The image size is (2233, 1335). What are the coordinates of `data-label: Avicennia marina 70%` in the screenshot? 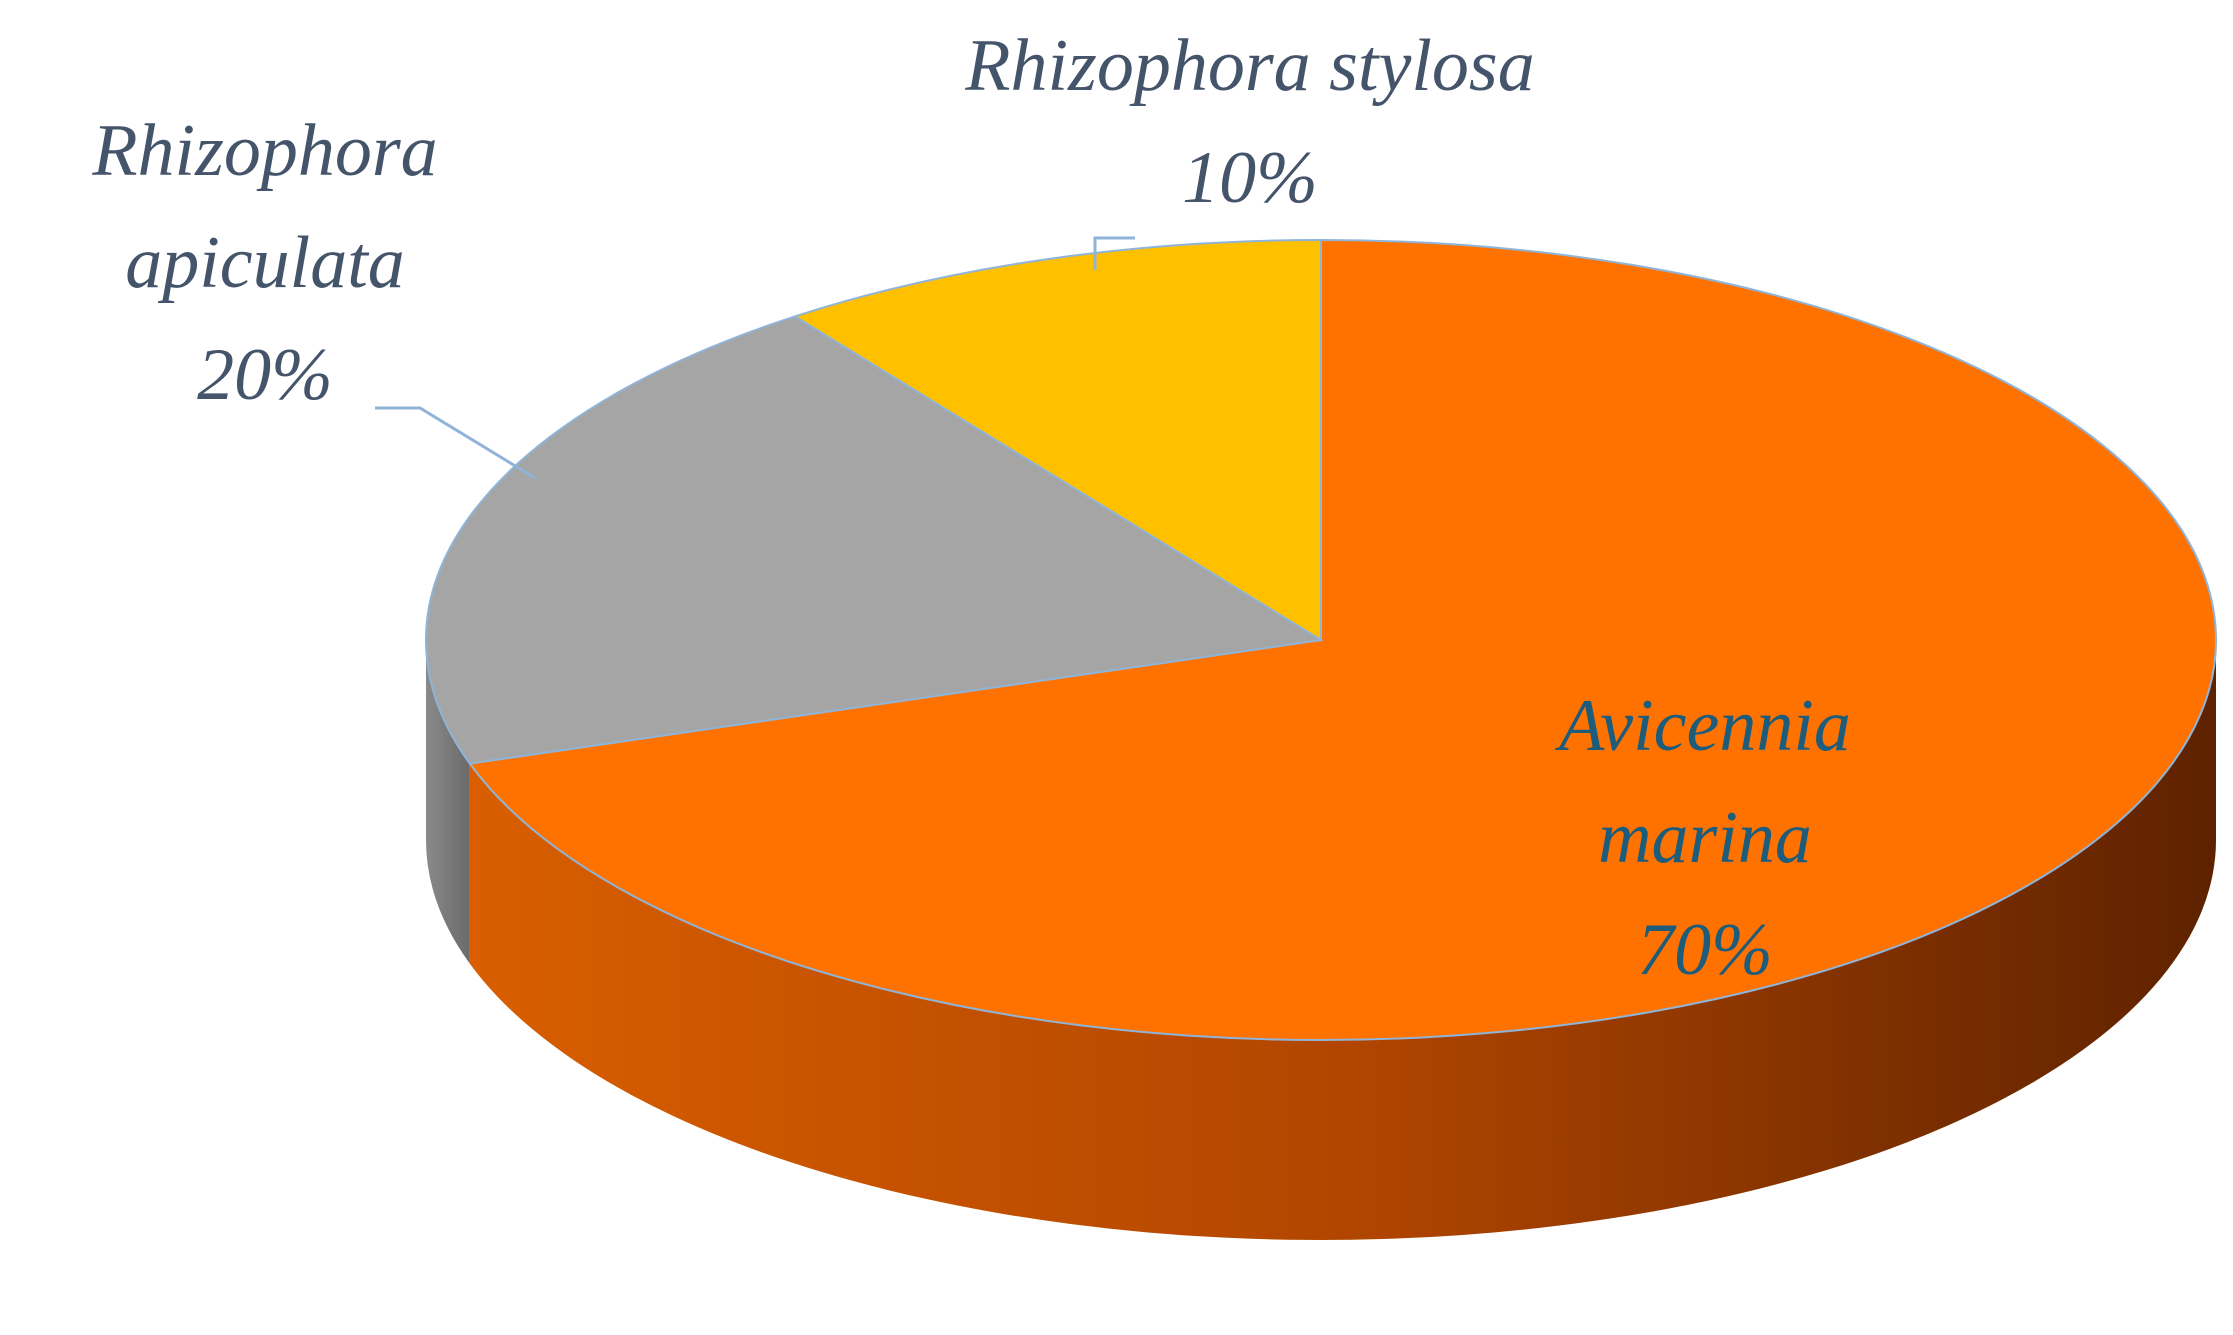 It's located at (1705, 838).